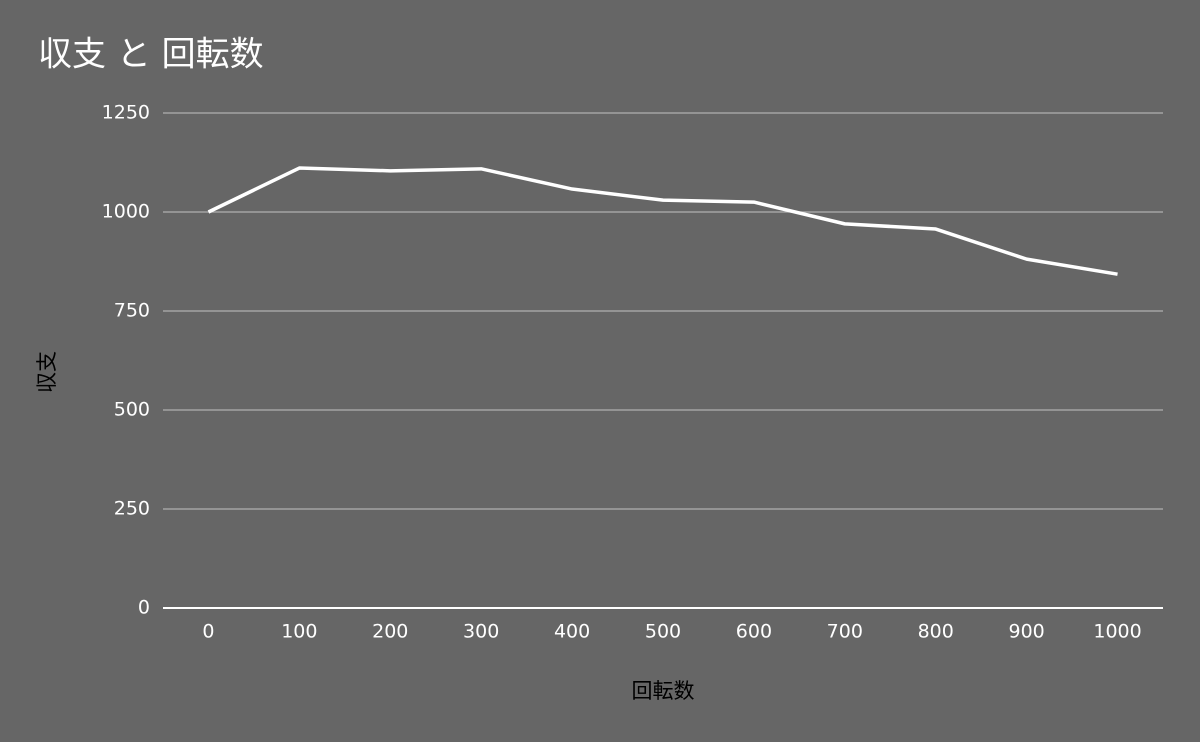  Describe the element at coordinates (126, 212) in the screenshot. I see `y-tick-label: 1000` at that location.